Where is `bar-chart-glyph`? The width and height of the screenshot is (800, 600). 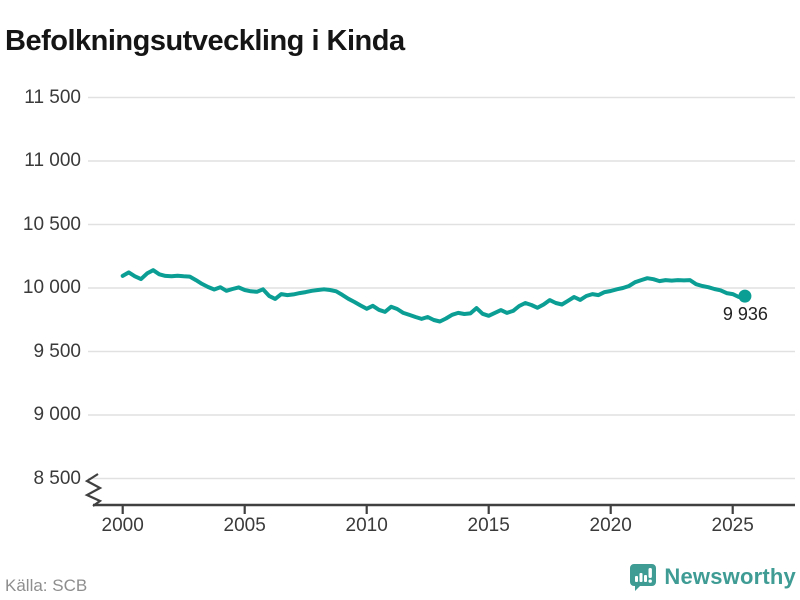 bar-chart-glyph is located at coordinates (644, 575).